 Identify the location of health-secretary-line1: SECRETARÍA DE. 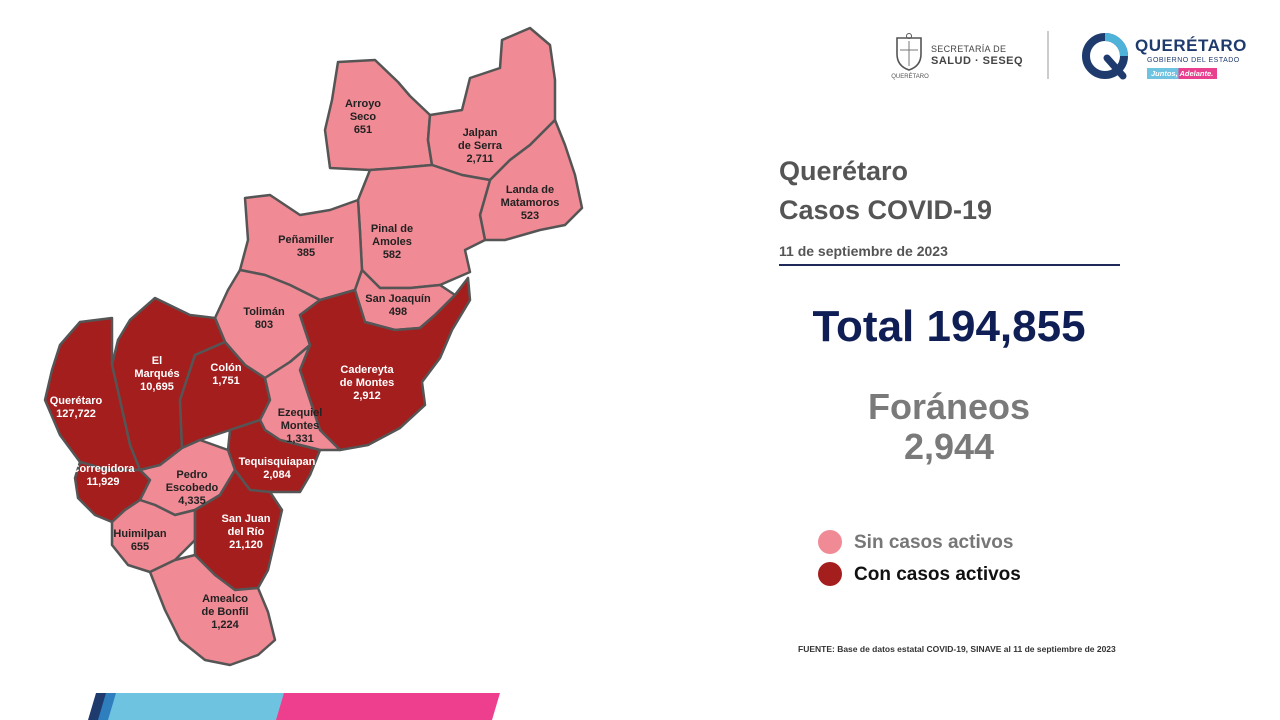
(969, 49).